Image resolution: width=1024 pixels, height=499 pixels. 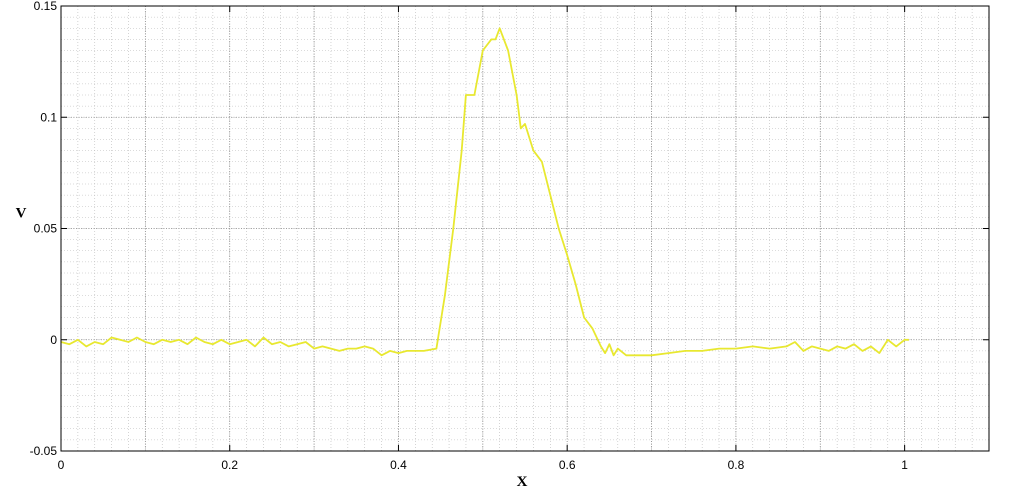 I want to click on x-tick-label: 0.6, so click(x=567, y=465).